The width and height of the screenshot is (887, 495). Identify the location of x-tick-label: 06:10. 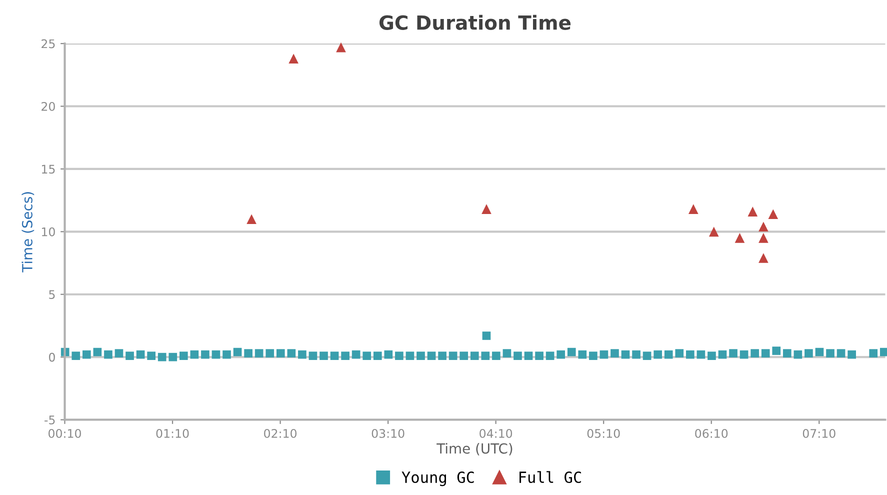
(711, 433).